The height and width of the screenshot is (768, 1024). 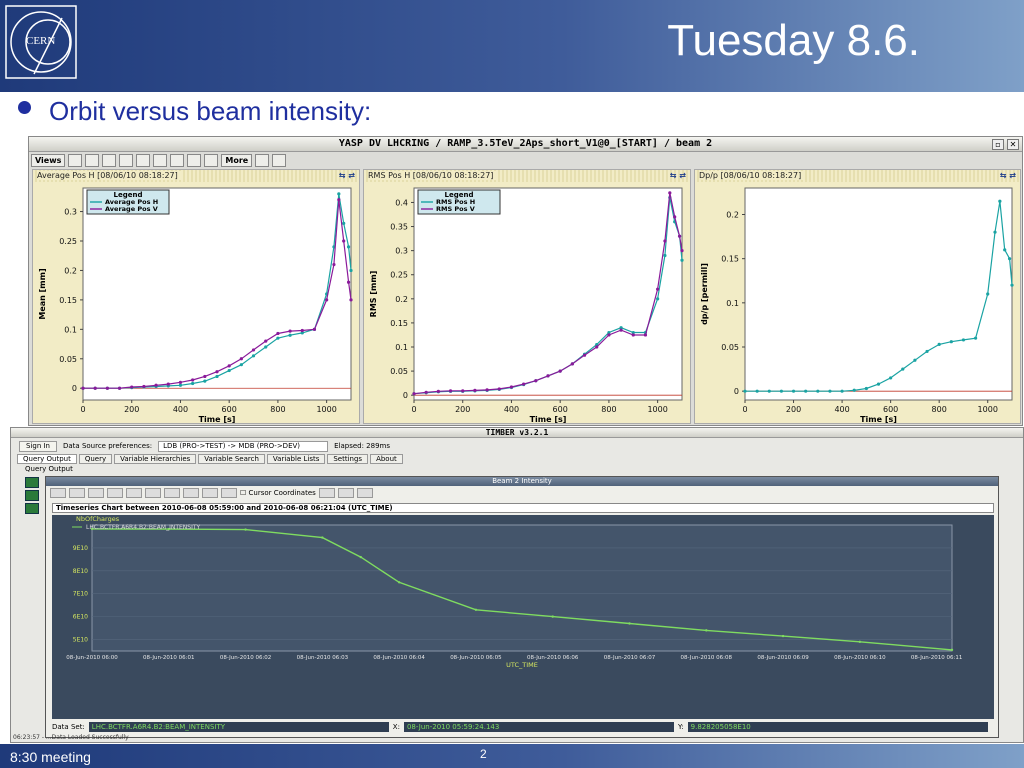 I want to click on grid-icon, so click(x=75, y=160).